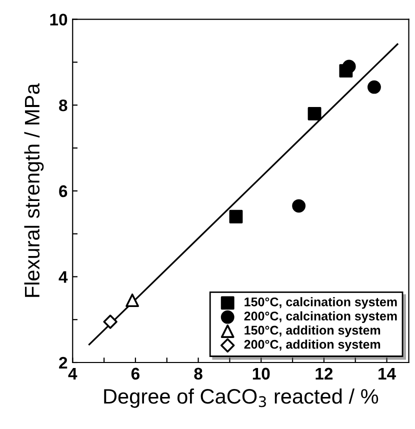 The width and height of the screenshot is (415, 429). What do you see at coordinates (320, 317) in the screenshot?
I see `legend-label: 200°C, calcination system` at bounding box center [320, 317].